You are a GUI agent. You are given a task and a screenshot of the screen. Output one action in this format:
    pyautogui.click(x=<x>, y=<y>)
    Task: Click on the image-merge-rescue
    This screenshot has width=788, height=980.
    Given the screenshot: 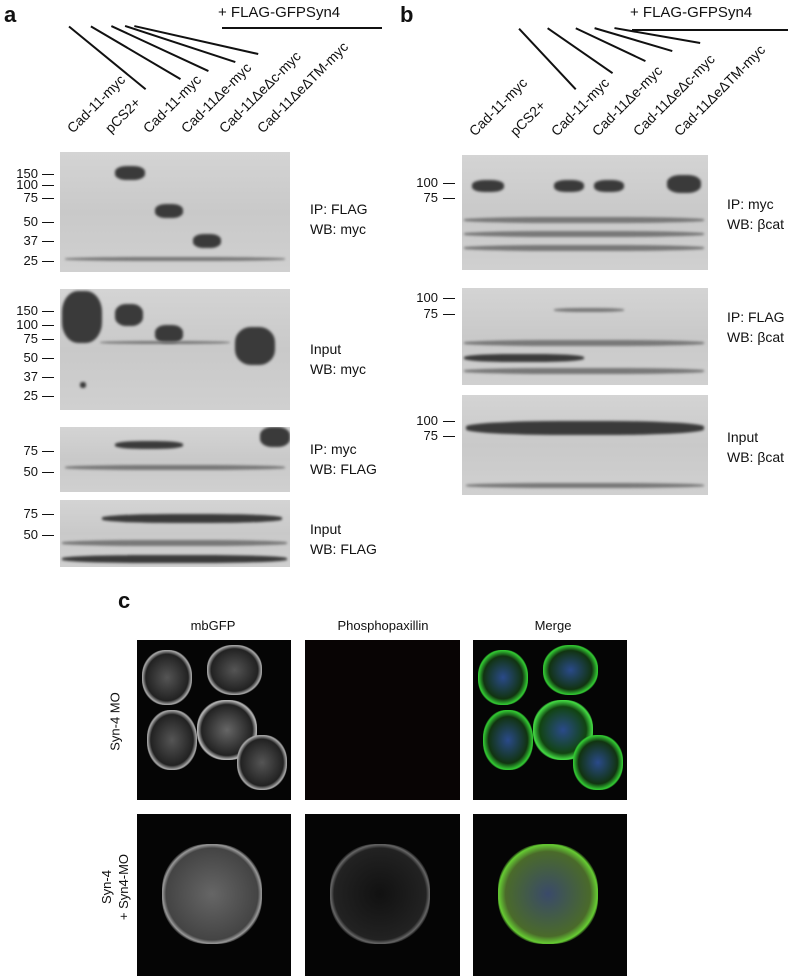 What is the action you would take?
    pyautogui.click(x=550, y=895)
    